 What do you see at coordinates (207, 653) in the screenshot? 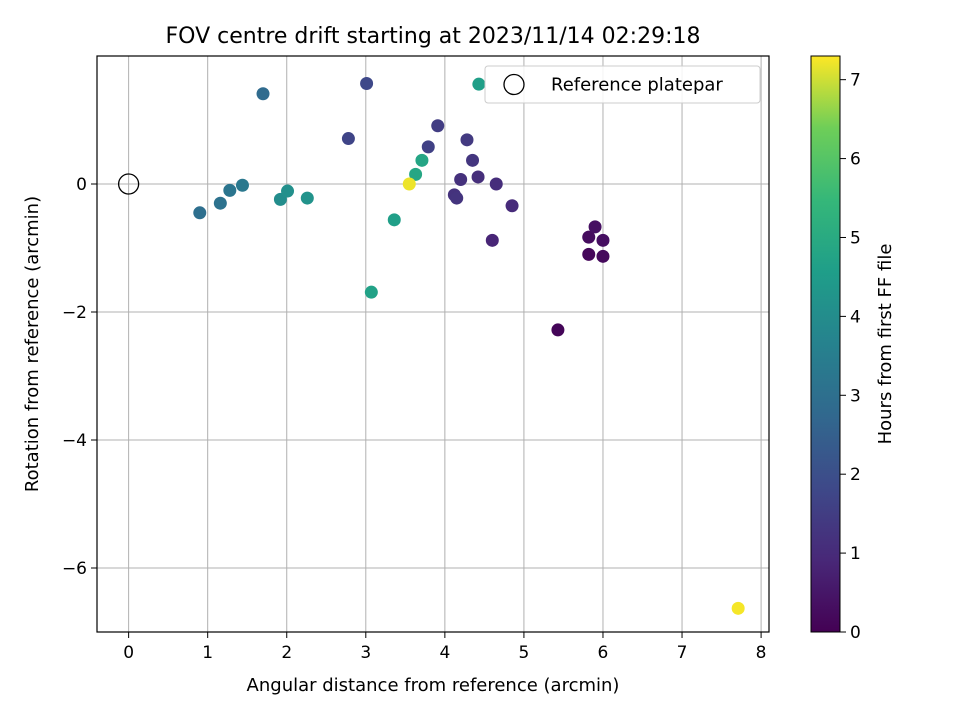
I see `x-tick-label: 1` at bounding box center [207, 653].